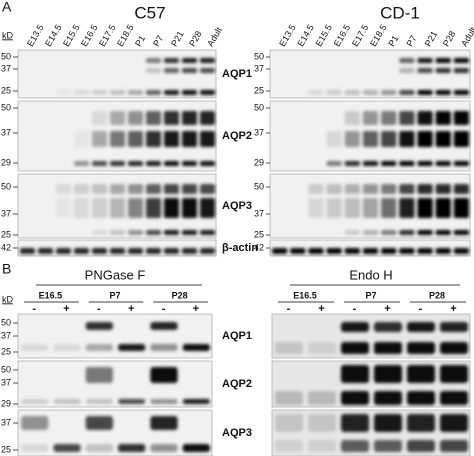 Image resolution: width=474 pixels, height=456 pixels. I want to click on mw-marker: 29, so click(259, 162).